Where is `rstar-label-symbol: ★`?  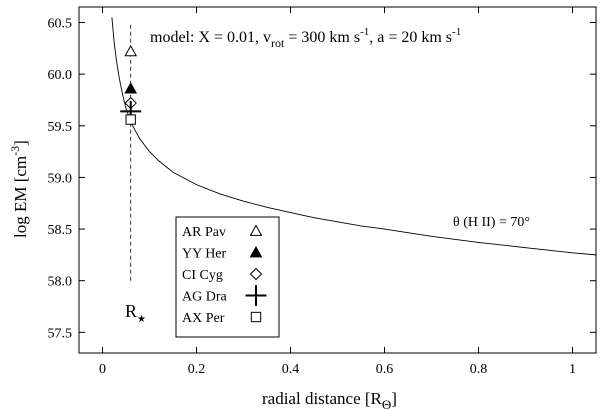 rstar-label-symbol: ★ is located at coordinates (141, 319).